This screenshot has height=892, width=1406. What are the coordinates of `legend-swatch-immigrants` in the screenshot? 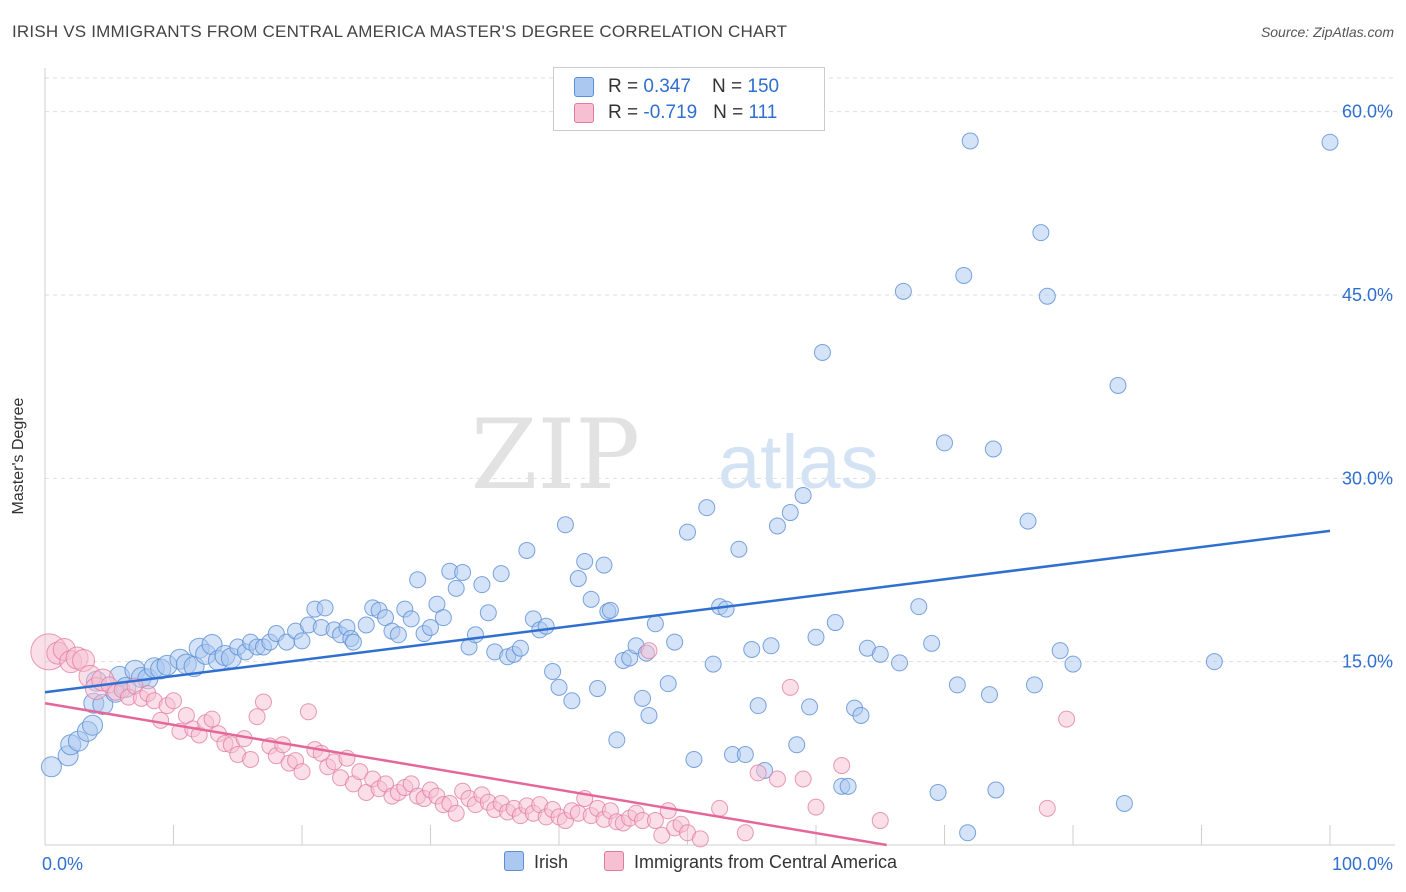 It's located at (584, 113).